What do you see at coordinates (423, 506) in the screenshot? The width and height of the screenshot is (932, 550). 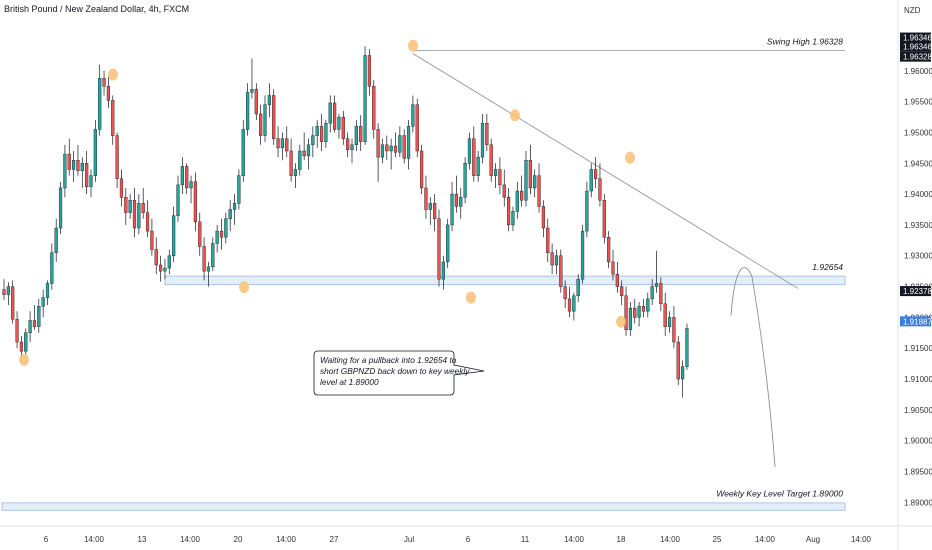 I see `target-zone` at bounding box center [423, 506].